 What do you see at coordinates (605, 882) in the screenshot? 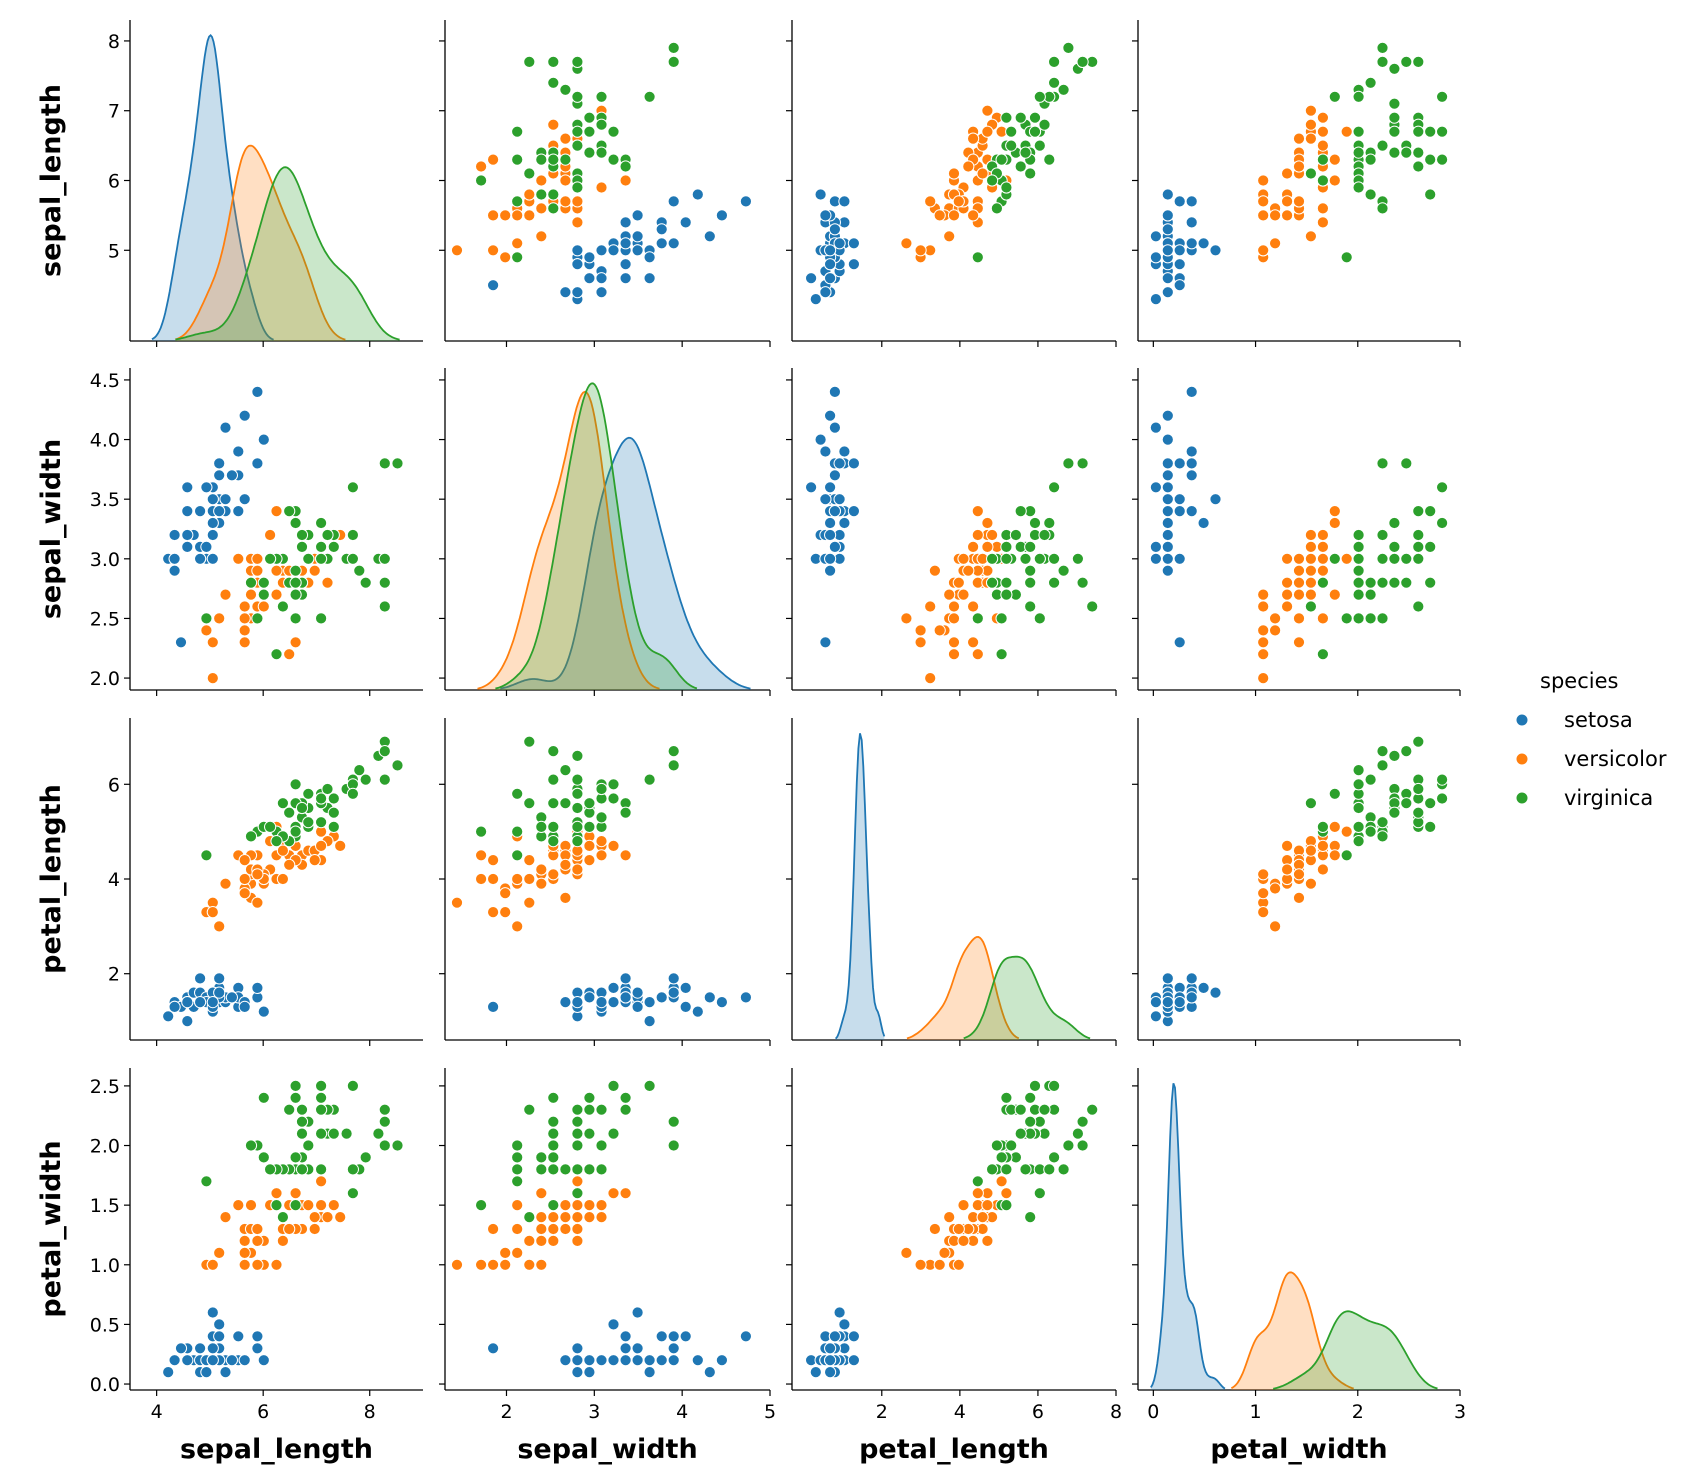
I see `panel-petal_length-vs-sepal_width` at bounding box center [605, 882].